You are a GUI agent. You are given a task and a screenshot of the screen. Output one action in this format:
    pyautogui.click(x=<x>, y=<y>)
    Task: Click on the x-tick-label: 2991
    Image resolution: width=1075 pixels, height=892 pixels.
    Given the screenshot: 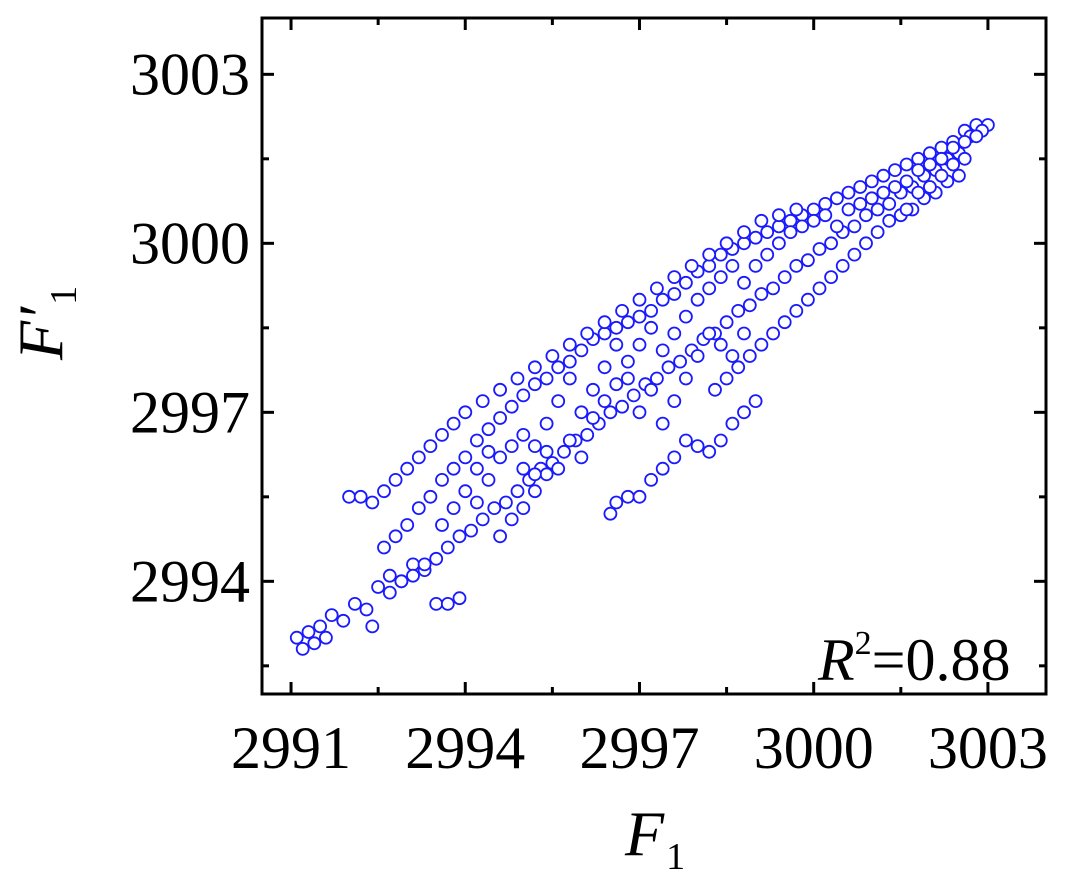 What is the action you would take?
    pyautogui.click(x=291, y=748)
    